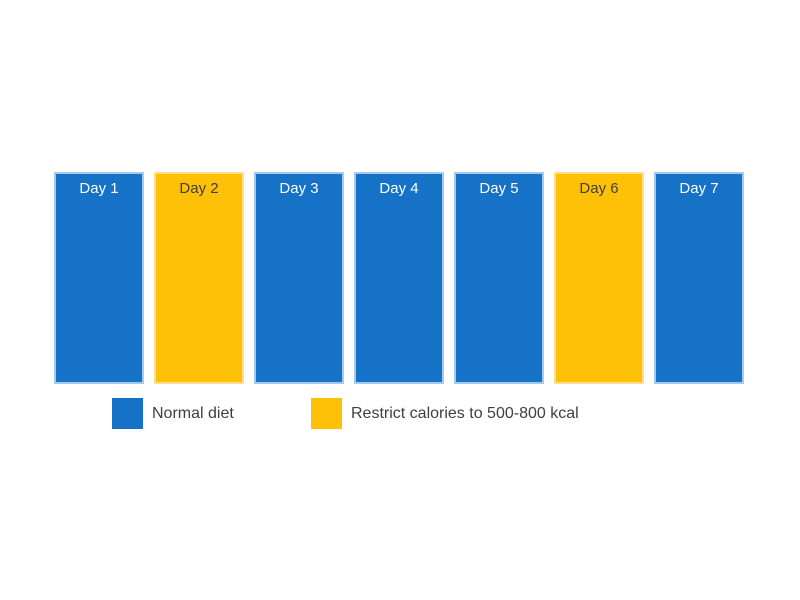  Describe the element at coordinates (199, 278) in the screenshot. I see `day-column-2: Day 2` at that location.